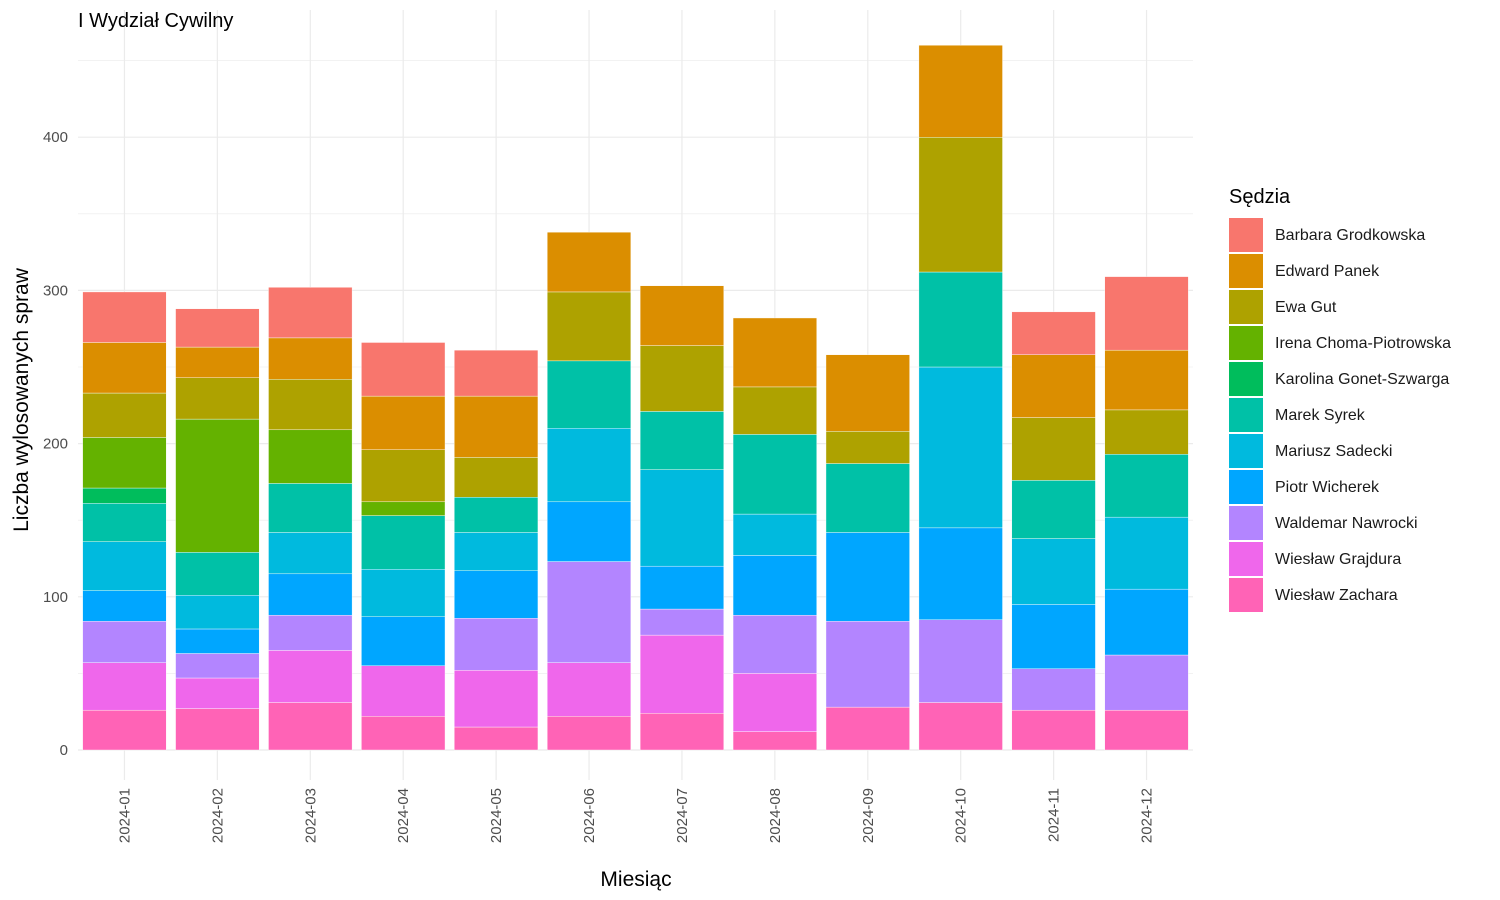 The image size is (1500, 900). What do you see at coordinates (1147, 815) in the screenshot?
I see `x-tick-label: 2024-12` at bounding box center [1147, 815].